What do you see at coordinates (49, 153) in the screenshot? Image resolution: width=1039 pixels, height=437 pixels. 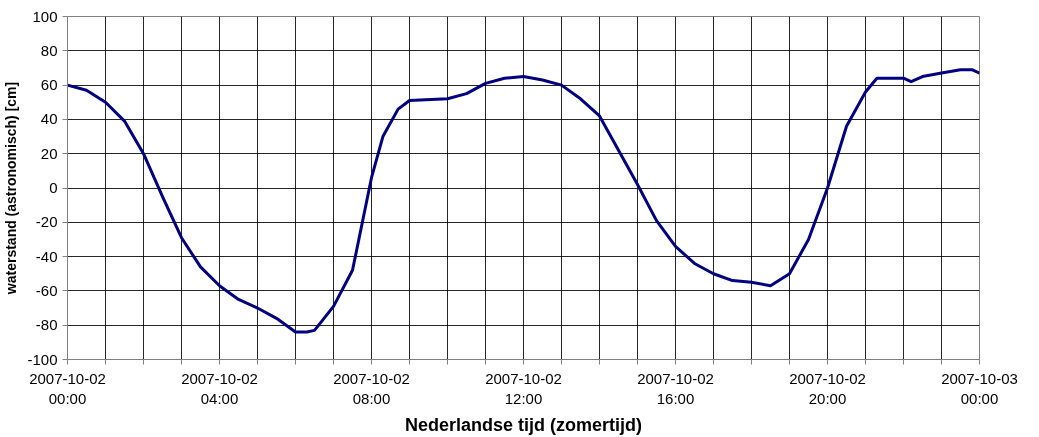 I see `y-tick-label: 20` at bounding box center [49, 153].